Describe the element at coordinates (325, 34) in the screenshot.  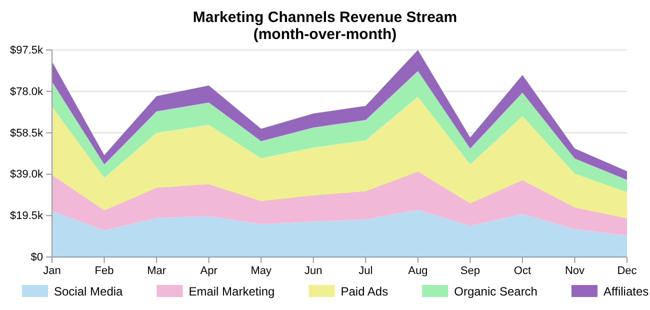
I see `chart-subtitle: (month-over-month)` at that location.